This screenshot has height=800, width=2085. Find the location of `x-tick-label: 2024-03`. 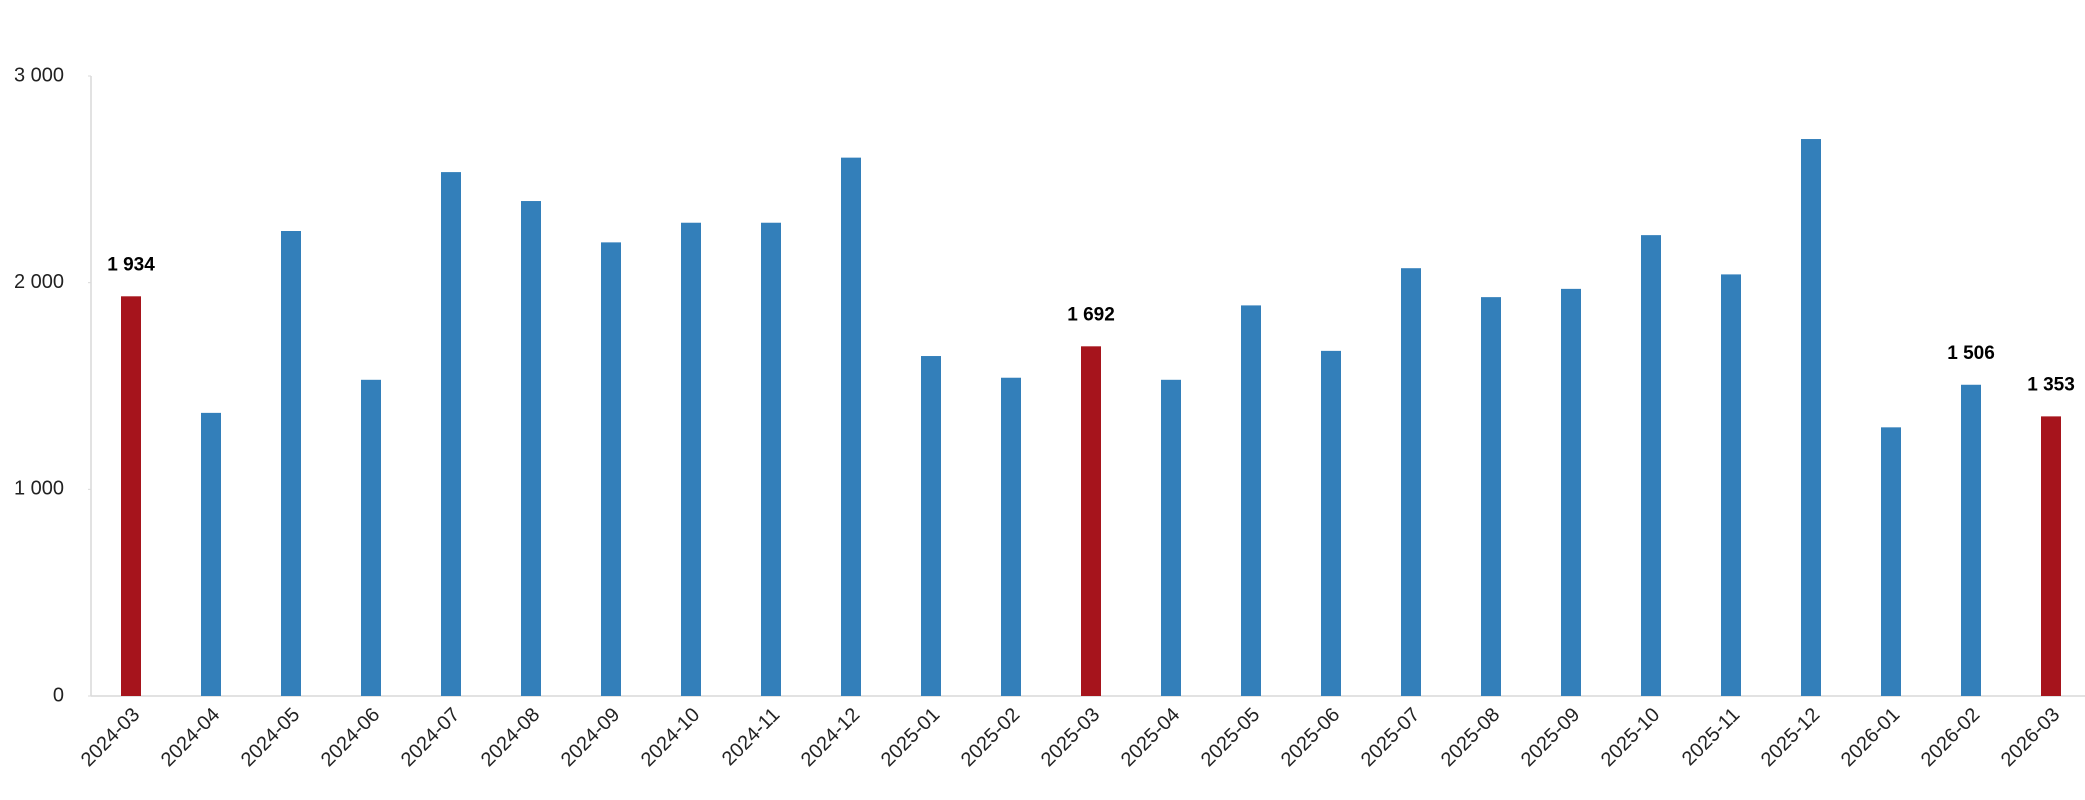

x-tick-label: 2024-03 is located at coordinates (110, 737).